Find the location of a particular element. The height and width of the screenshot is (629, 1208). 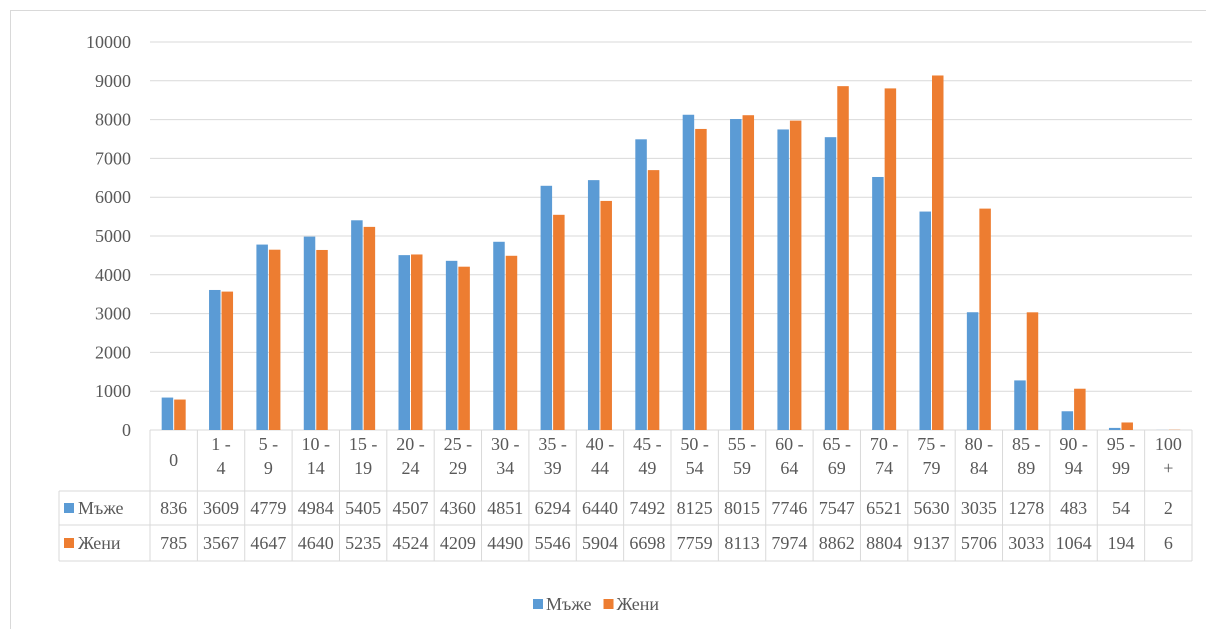

x-category-label: 44 is located at coordinates (600, 468).